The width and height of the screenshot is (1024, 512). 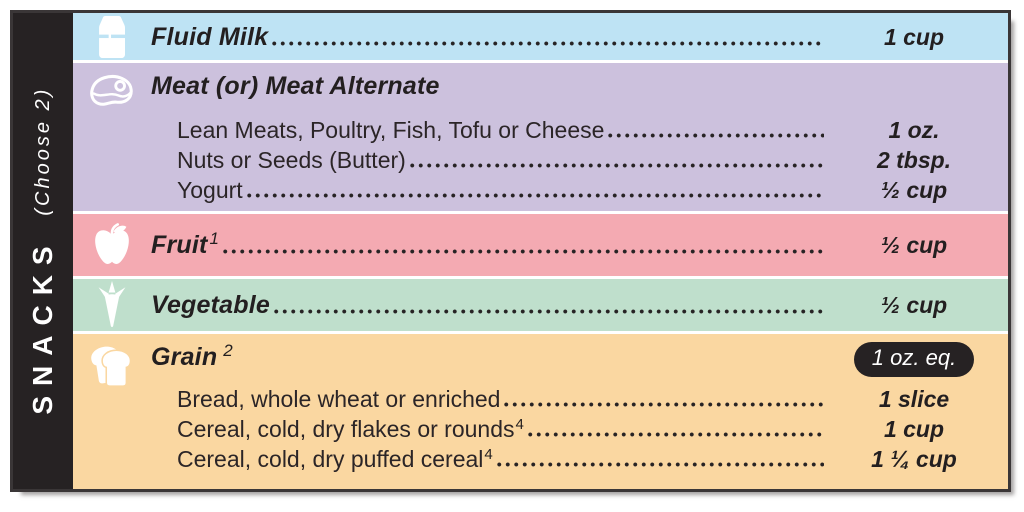 I want to click on serving-amount: 1 oz., so click(x=914, y=130).